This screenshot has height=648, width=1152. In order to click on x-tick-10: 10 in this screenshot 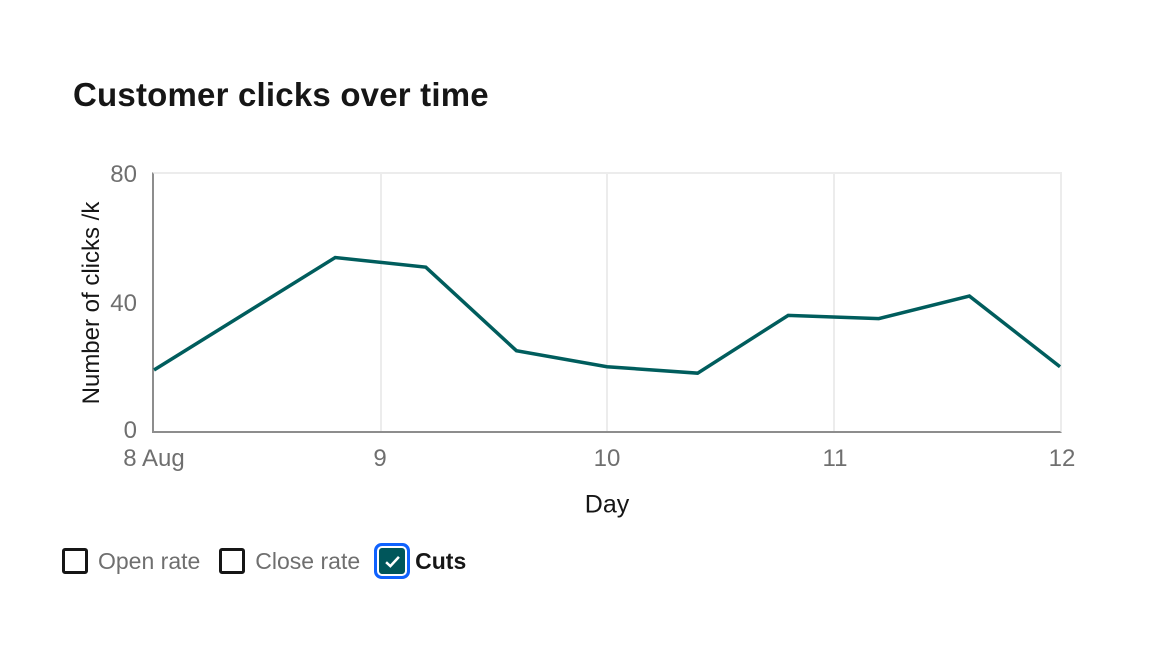, I will do `click(607, 458)`.